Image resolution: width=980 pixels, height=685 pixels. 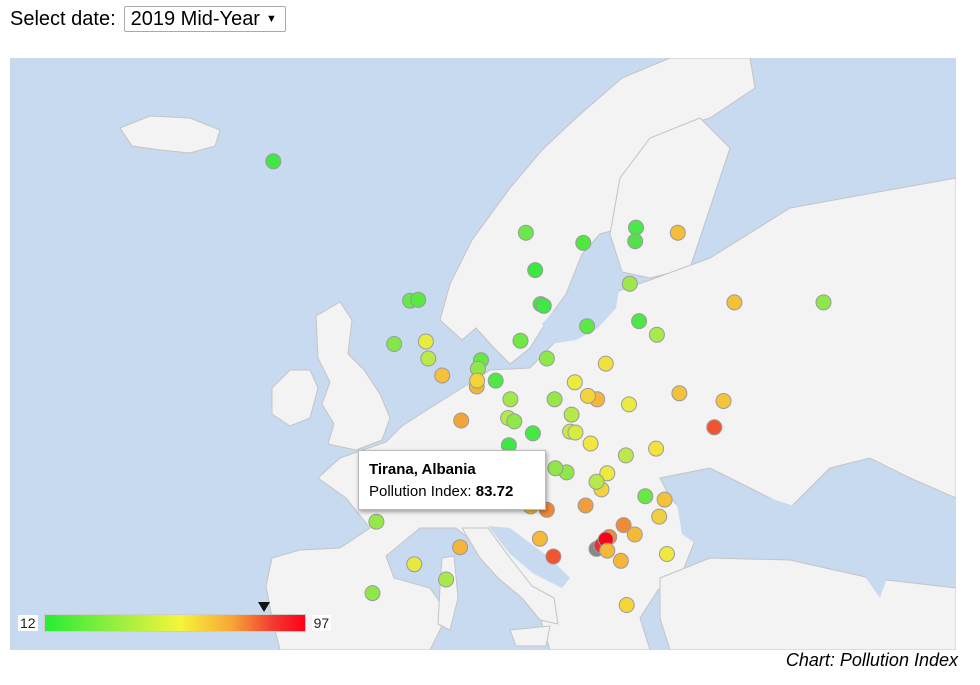 I want to click on legend-max: 97, so click(x=321, y=623).